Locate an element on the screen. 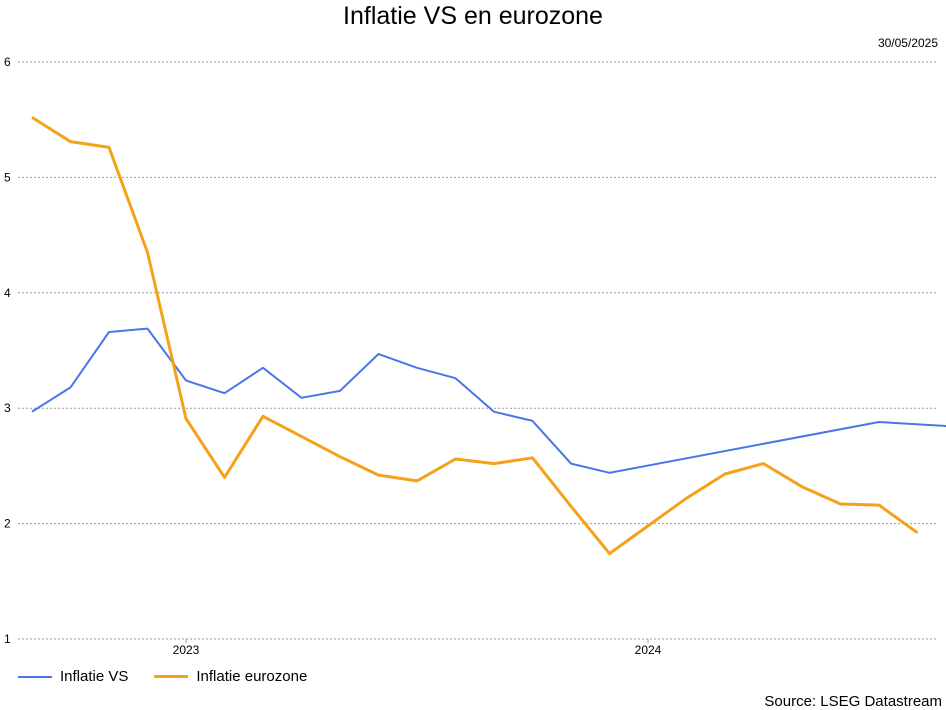 The width and height of the screenshot is (946, 710). source-note: Source: LSEG Datastream is located at coordinates (853, 701).